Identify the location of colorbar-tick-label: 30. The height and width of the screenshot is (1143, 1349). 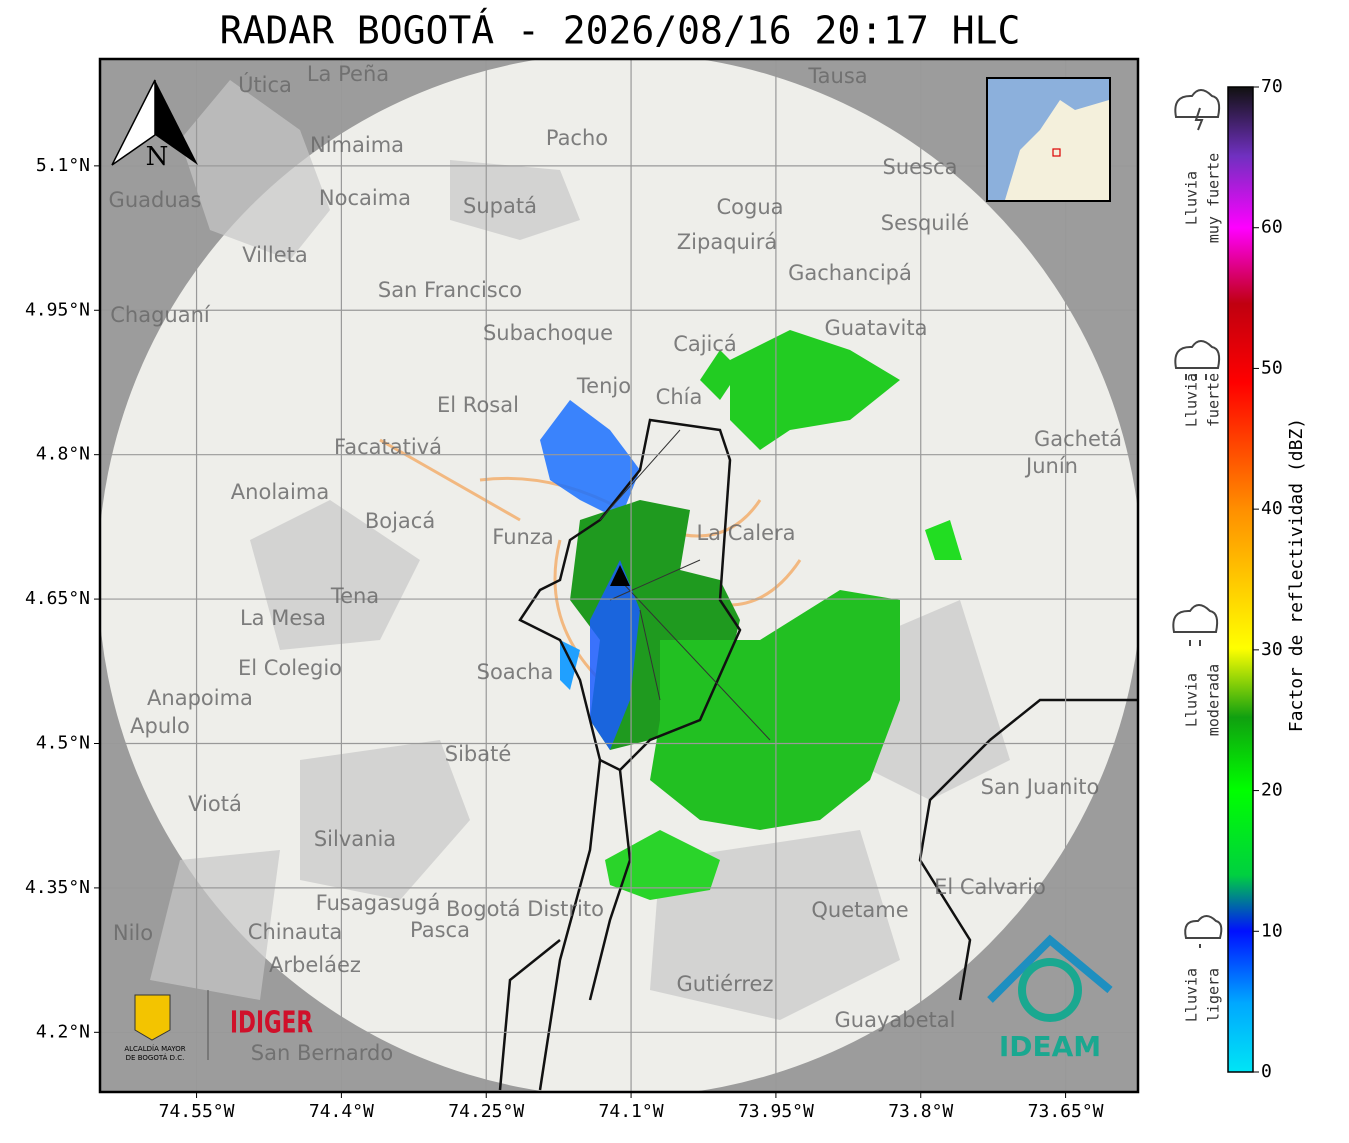
(1272, 649).